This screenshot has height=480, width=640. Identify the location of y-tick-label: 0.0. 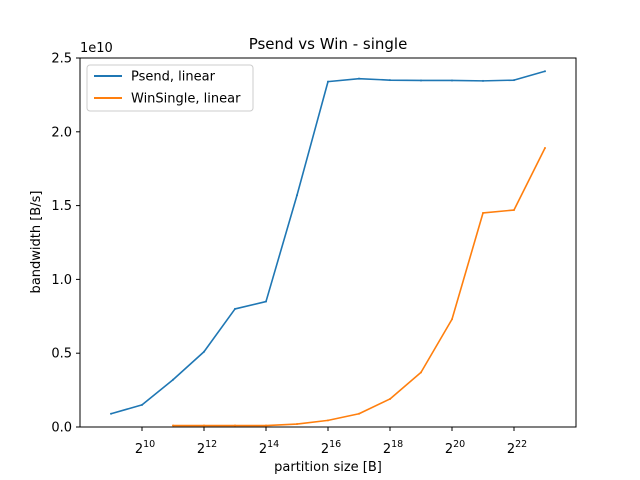
(61, 428).